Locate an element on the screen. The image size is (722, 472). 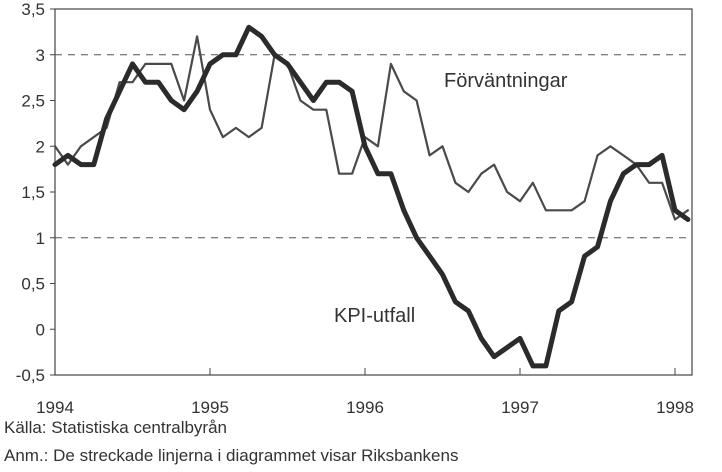
annotation-expectations: Förväntningar is located at coordinates (506, 81).